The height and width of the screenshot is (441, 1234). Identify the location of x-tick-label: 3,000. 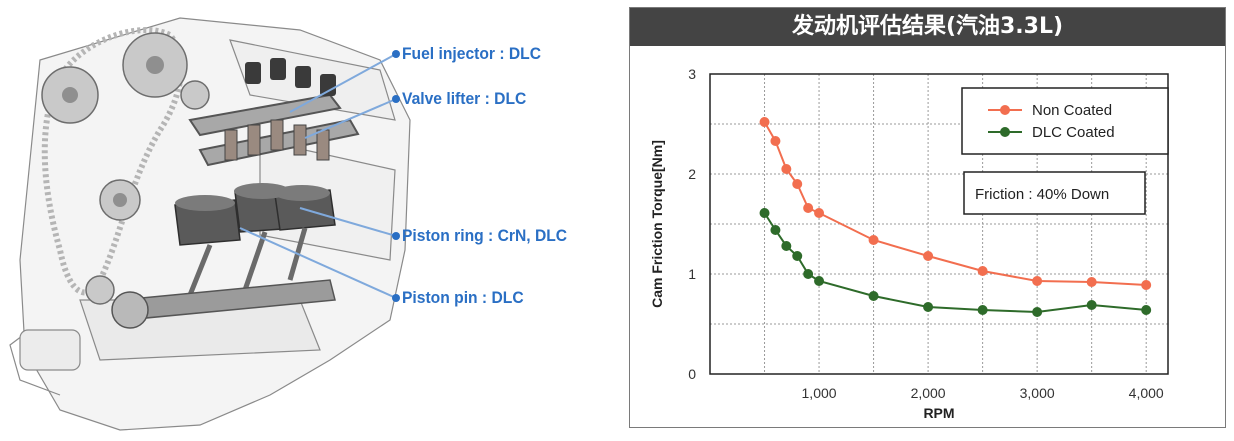
(1037, 393).